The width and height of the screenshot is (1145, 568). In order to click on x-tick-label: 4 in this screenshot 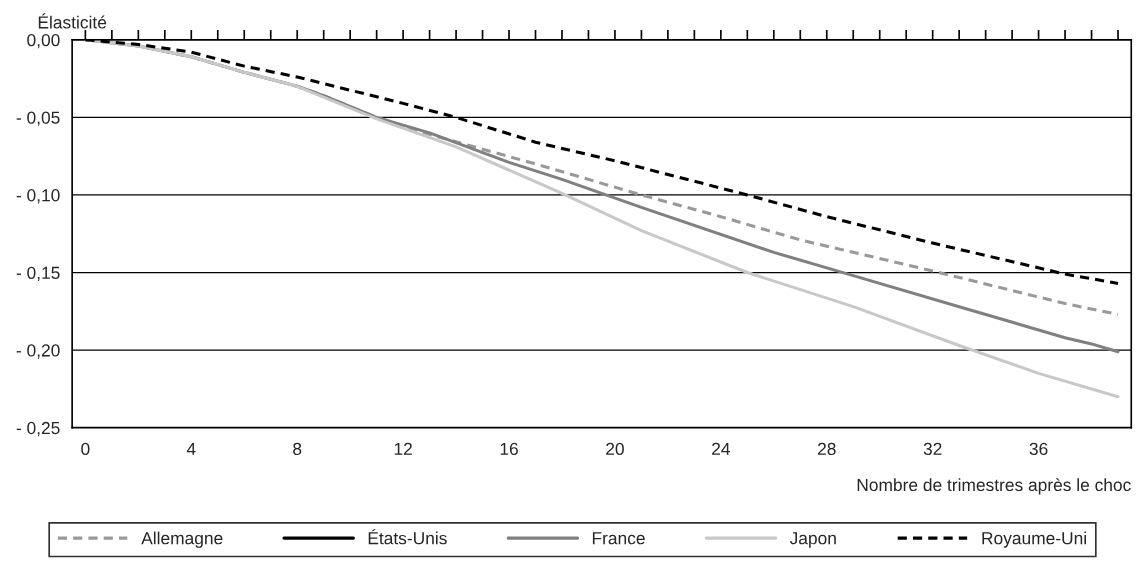, I will do `click(191, 448)`.